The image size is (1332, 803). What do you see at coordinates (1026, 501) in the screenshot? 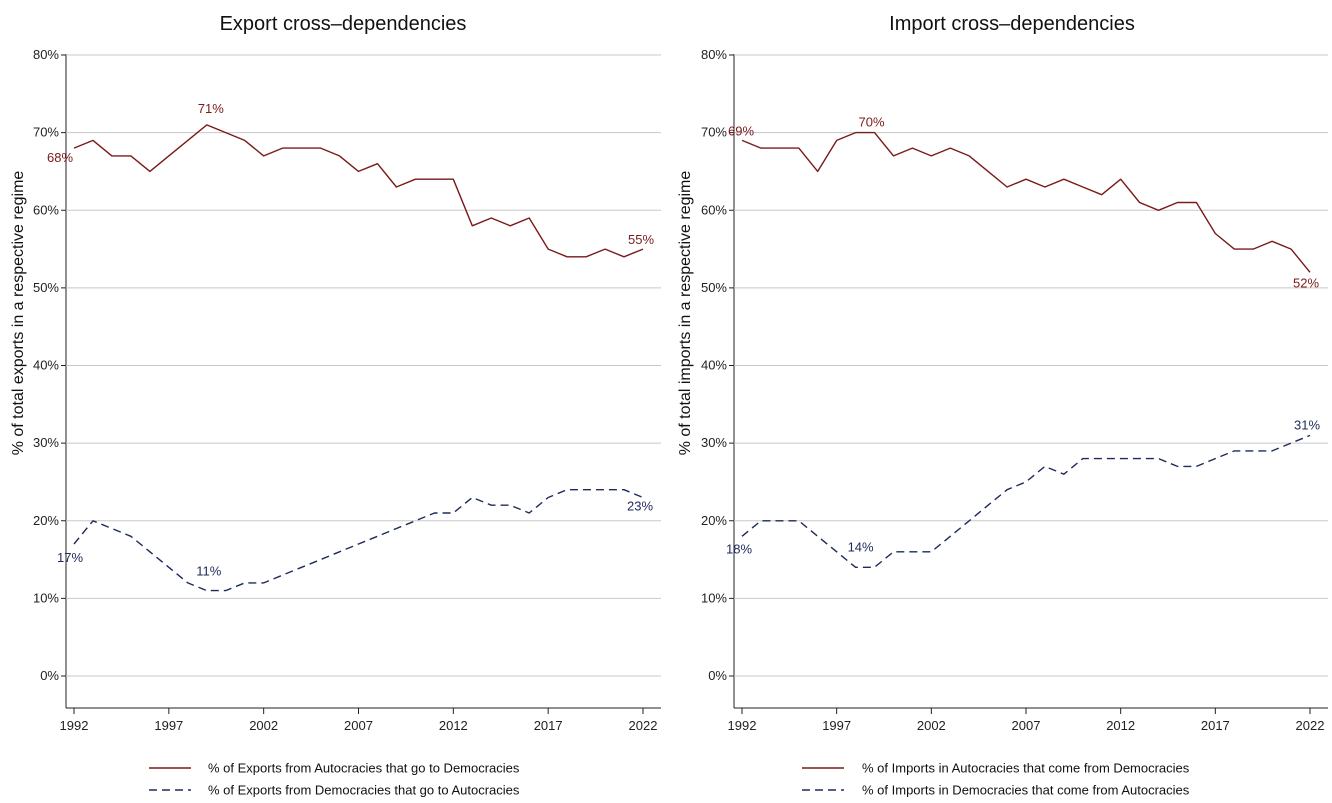
I see `import-series-dashed-line` at bounding box center [1026, 501].